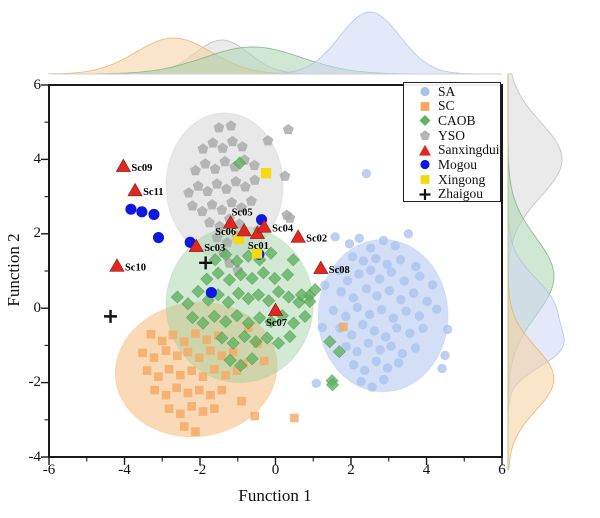  I want to click on x-tick-label: 4, so click(426, 470).